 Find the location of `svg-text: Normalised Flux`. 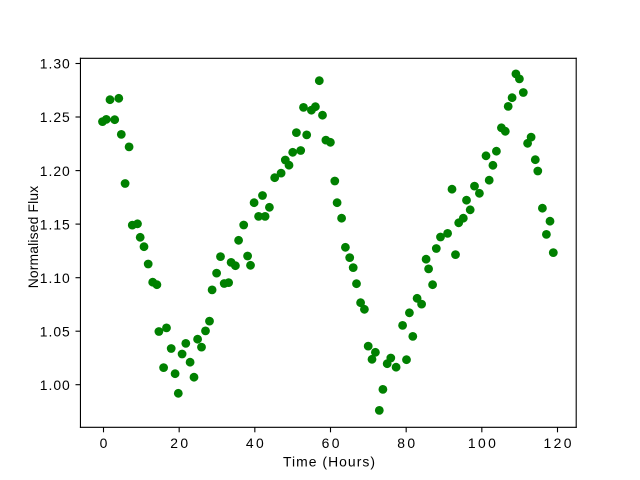

svg-text: Normalised Flux is located at coordinates (33, 237).